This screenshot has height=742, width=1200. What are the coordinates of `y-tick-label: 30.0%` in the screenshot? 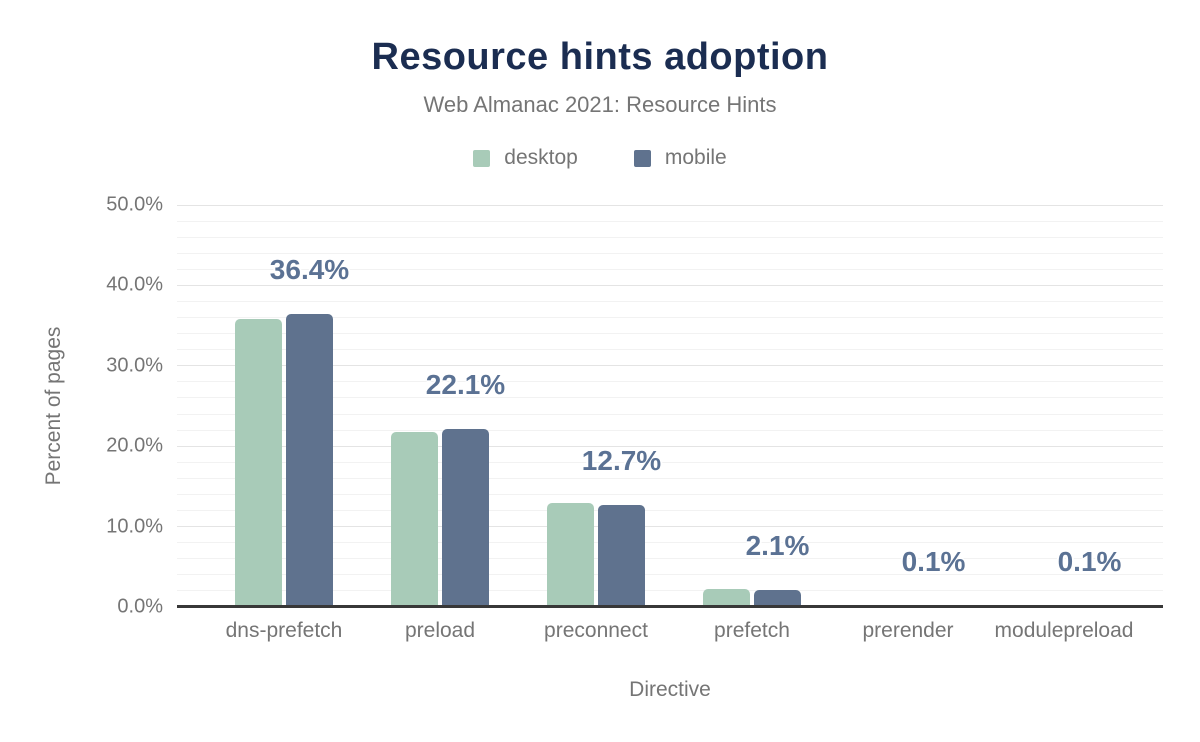 It's located at (134, 365).